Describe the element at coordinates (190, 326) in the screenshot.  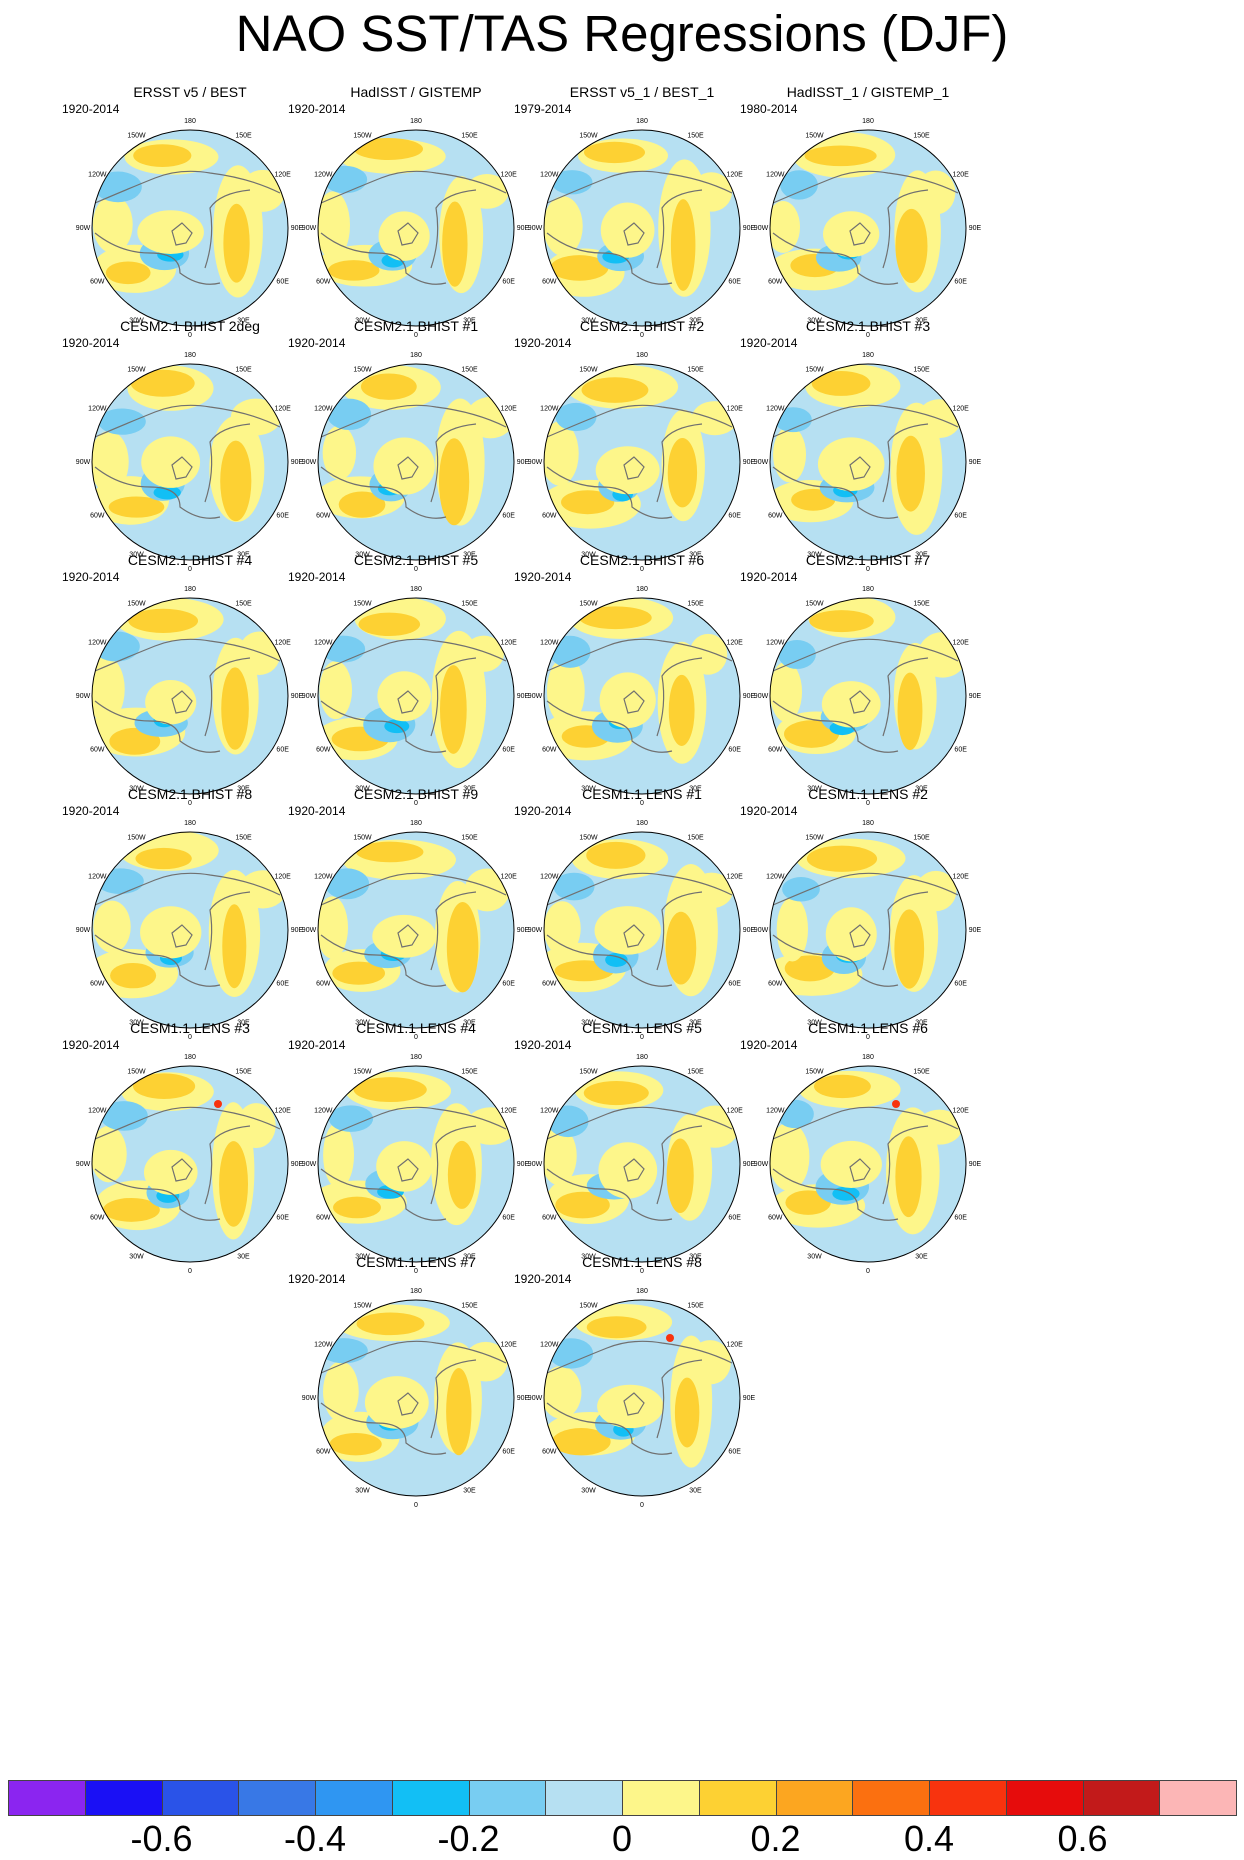
I see `panel-title: CESM2.1 BHIST 2deg` at that location.